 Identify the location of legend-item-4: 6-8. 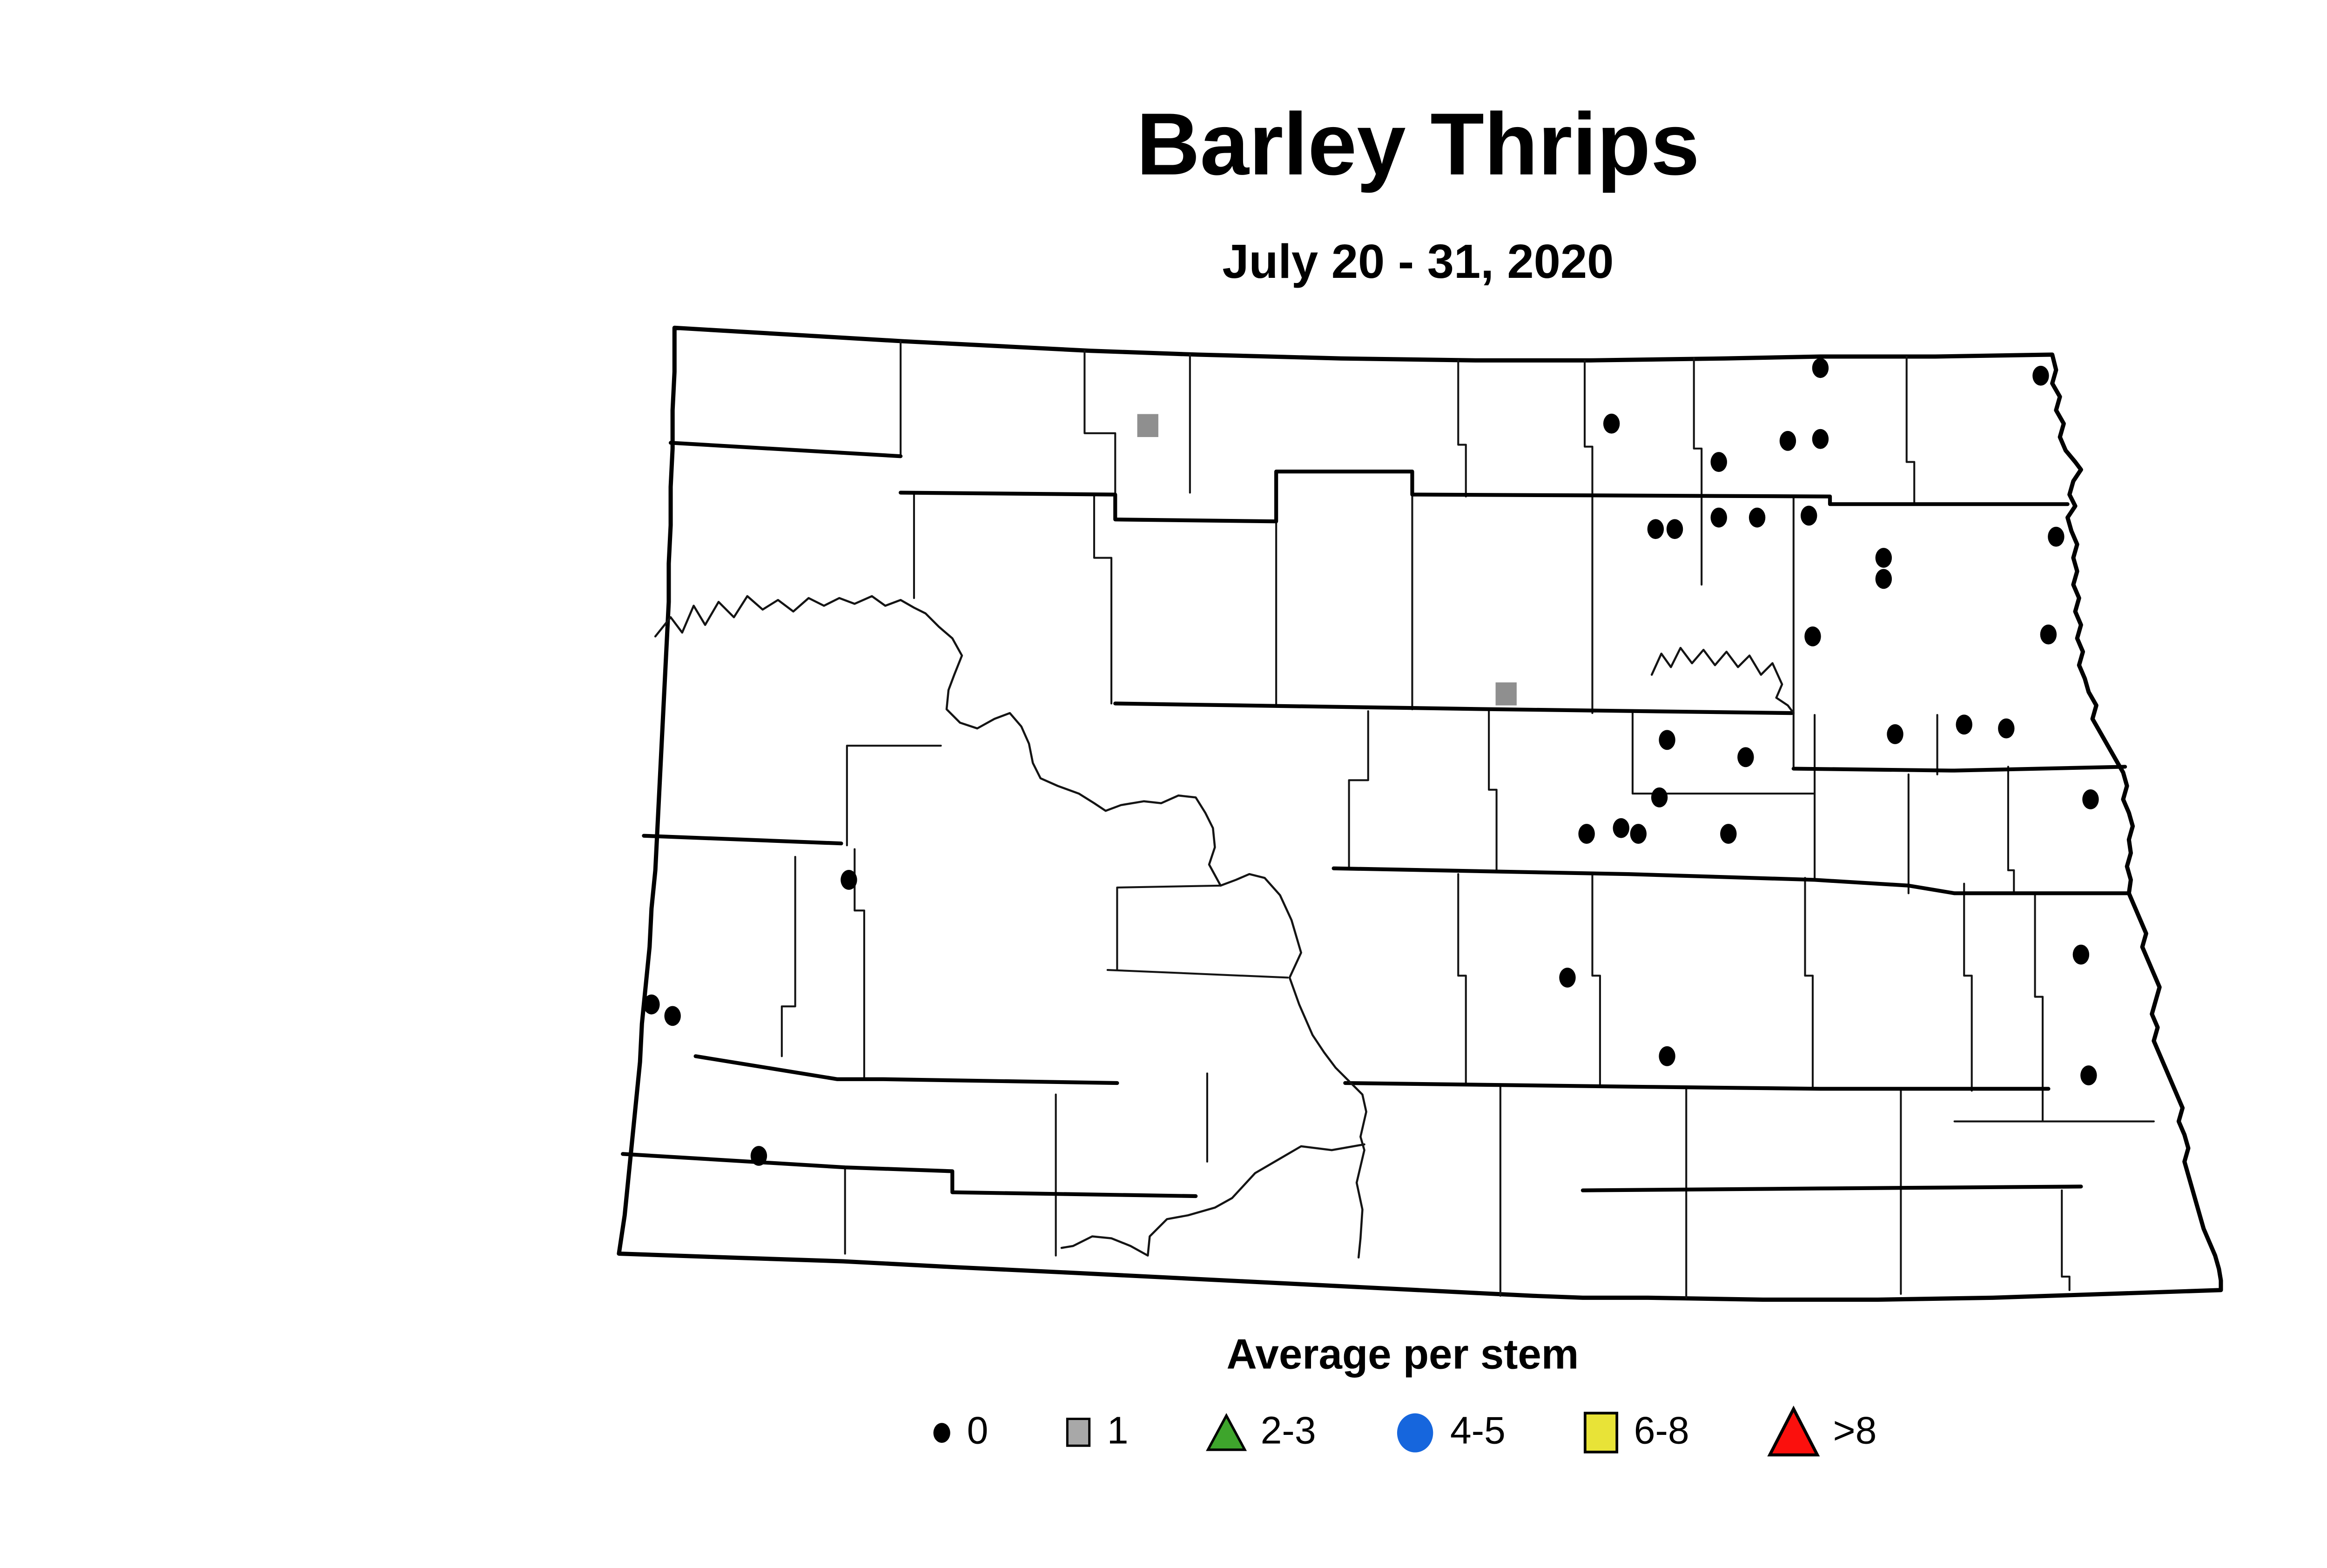
(1635, 1432).